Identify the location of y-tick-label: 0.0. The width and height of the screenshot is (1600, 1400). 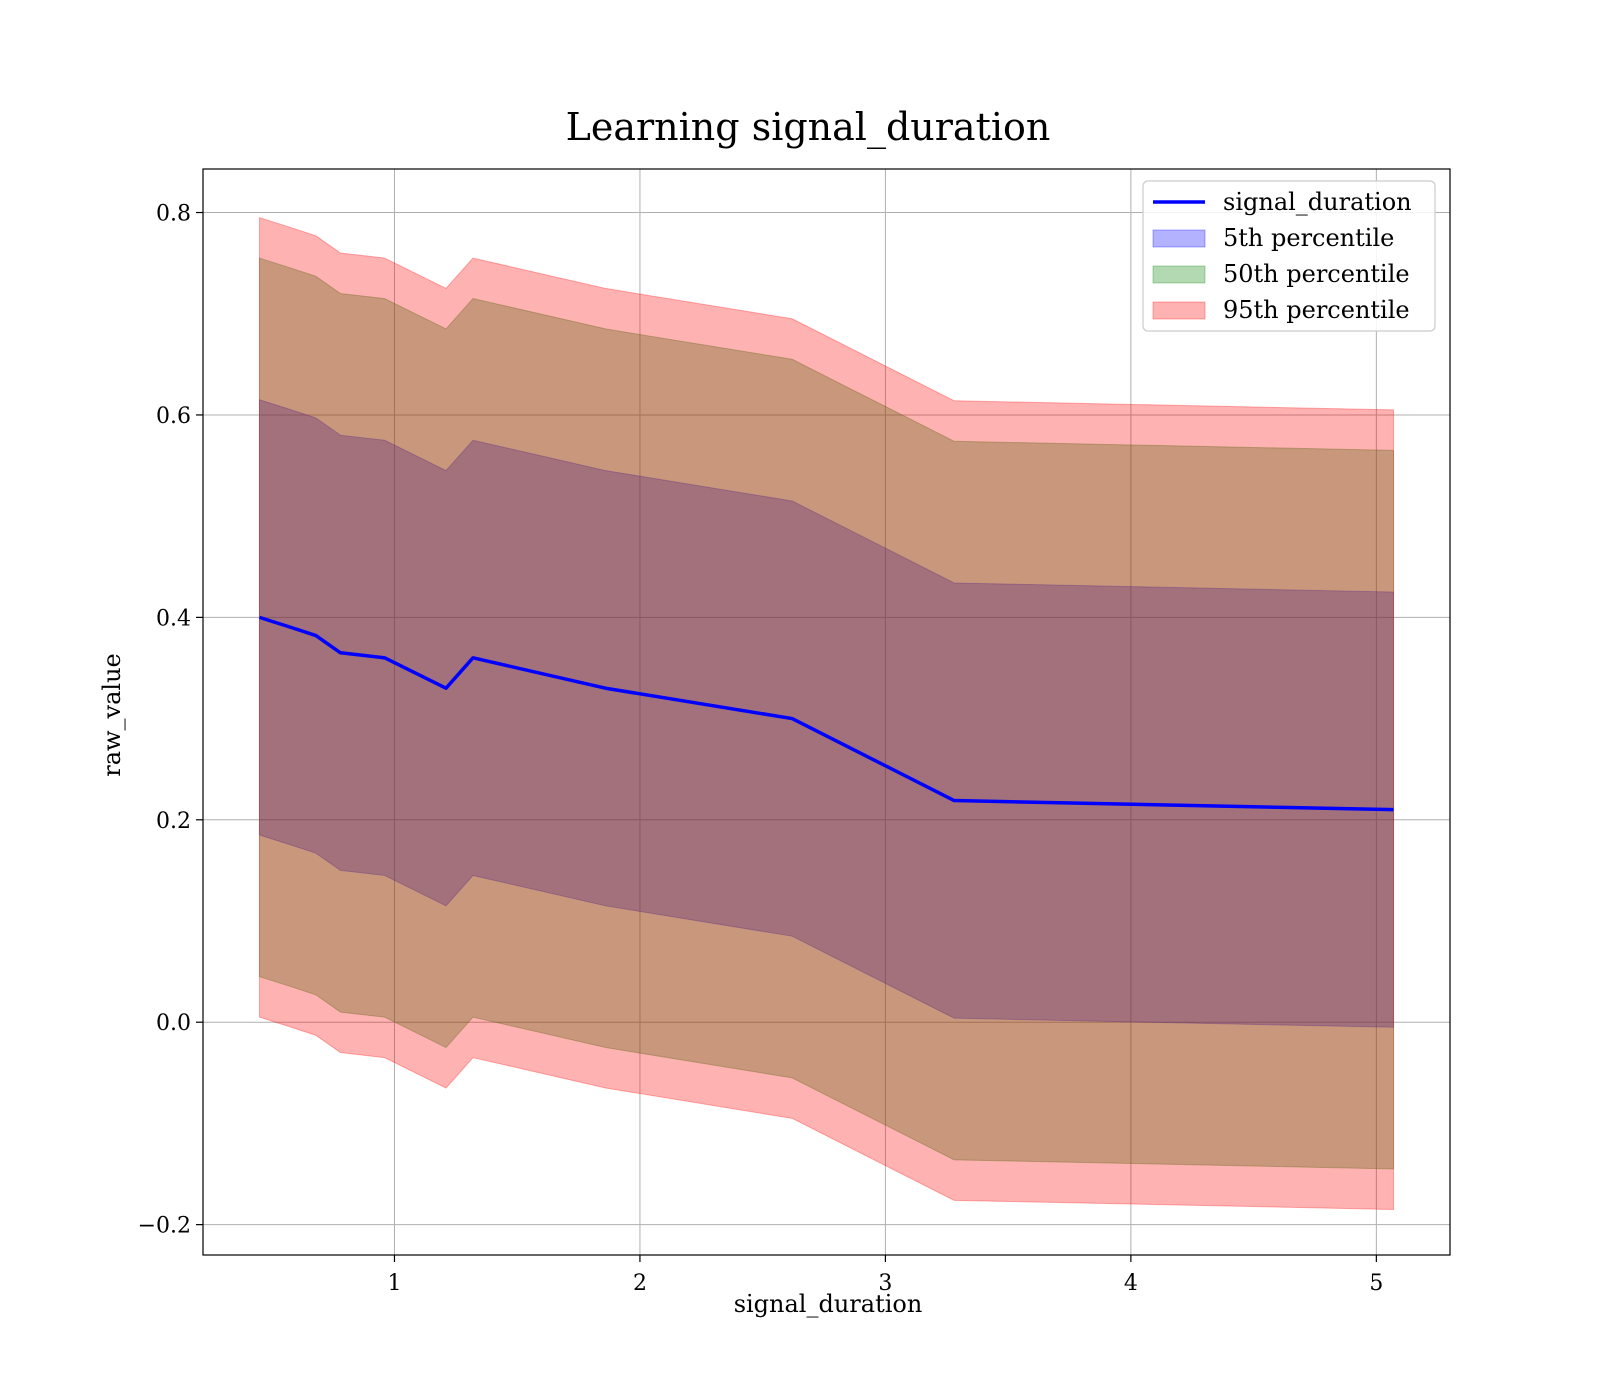
(173, 1023).